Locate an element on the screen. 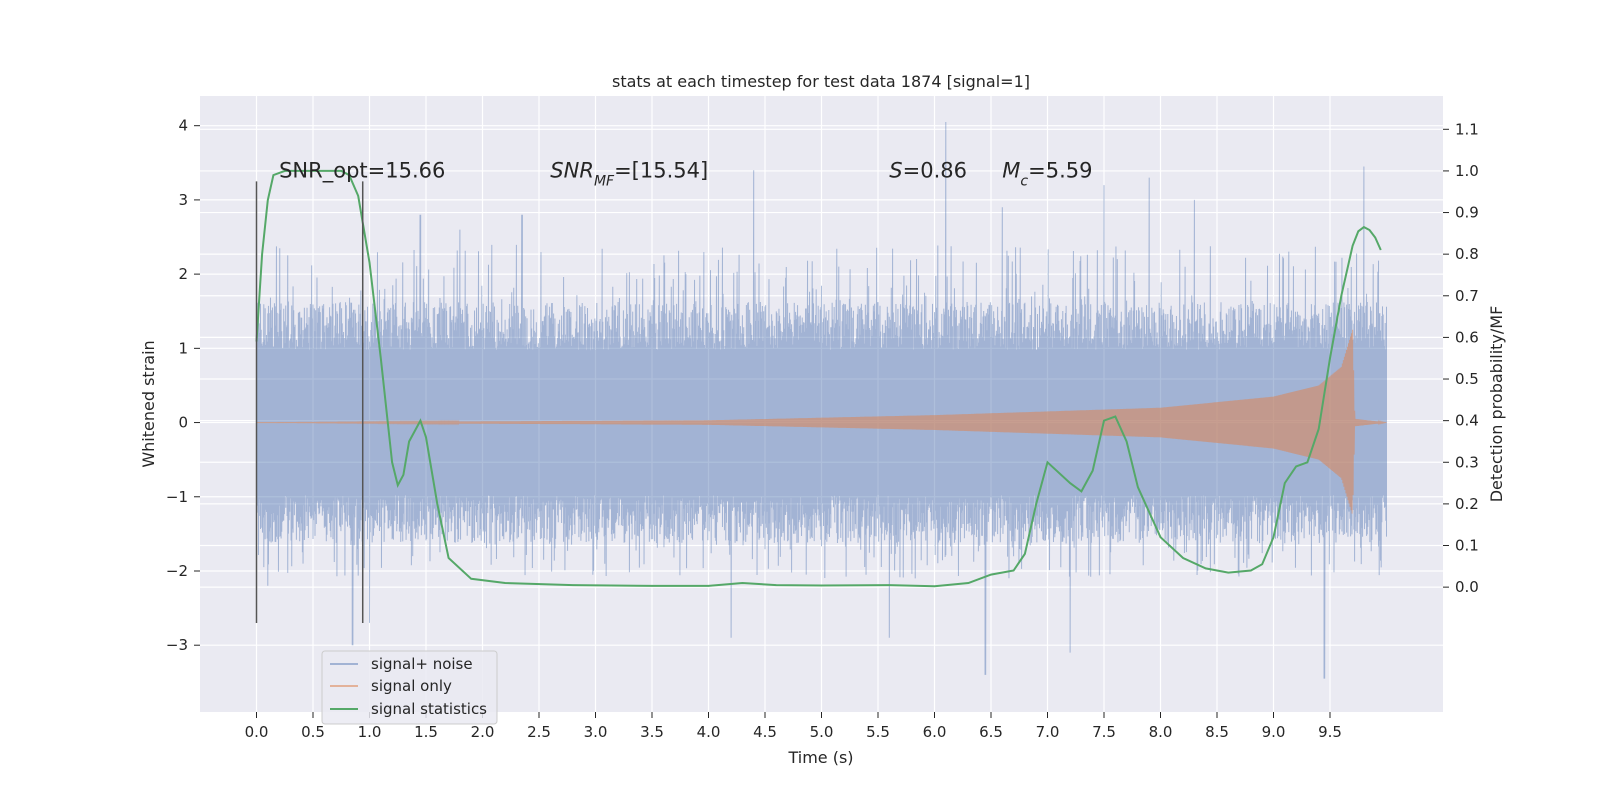  x-tick-label: 8.5 is located at coordinates (1217, 732).